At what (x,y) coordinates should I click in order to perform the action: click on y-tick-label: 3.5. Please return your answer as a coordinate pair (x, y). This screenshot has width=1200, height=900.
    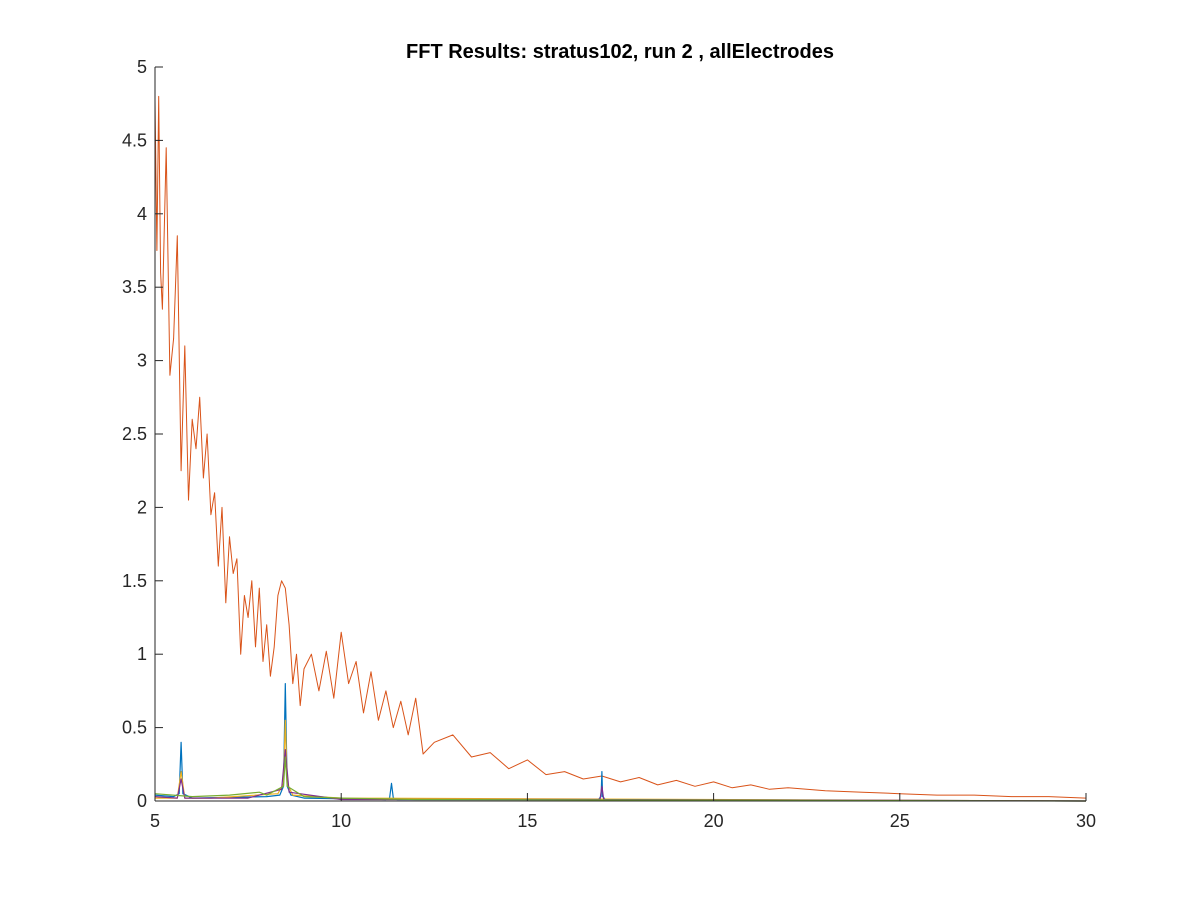
    Looking at the image, I should click on (134, 287).